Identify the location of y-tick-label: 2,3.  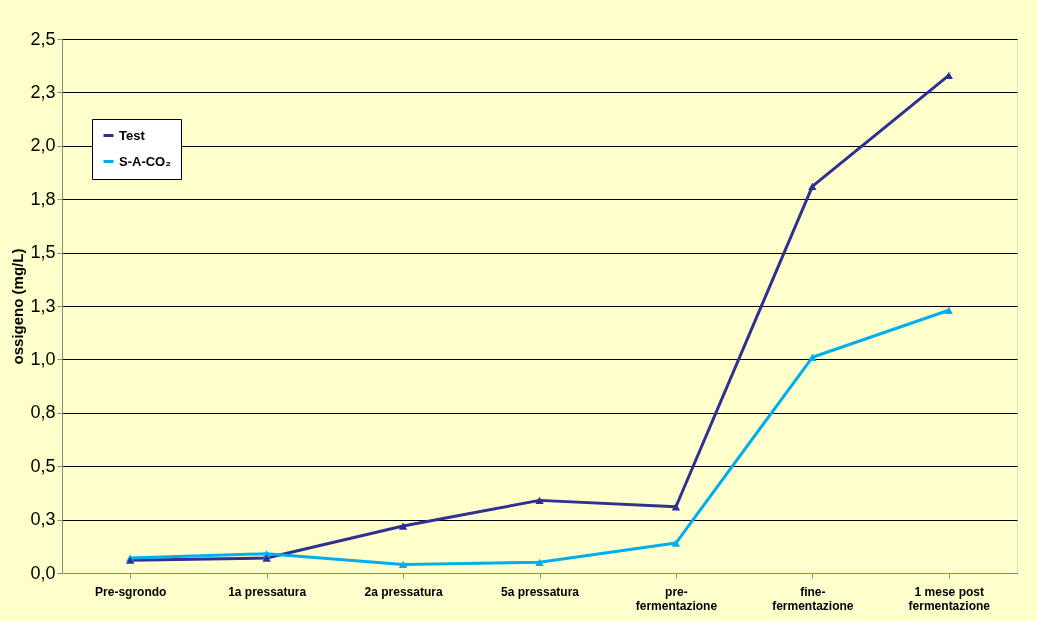
(43, 91).